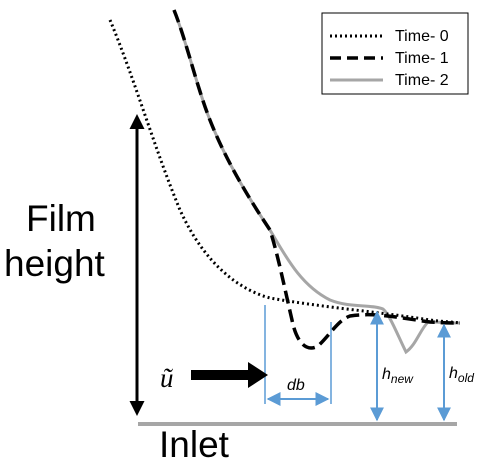 This screenshot has width=481, height=460. I want to click on legend-label-time-0: Time- 0, so click(422, 36).